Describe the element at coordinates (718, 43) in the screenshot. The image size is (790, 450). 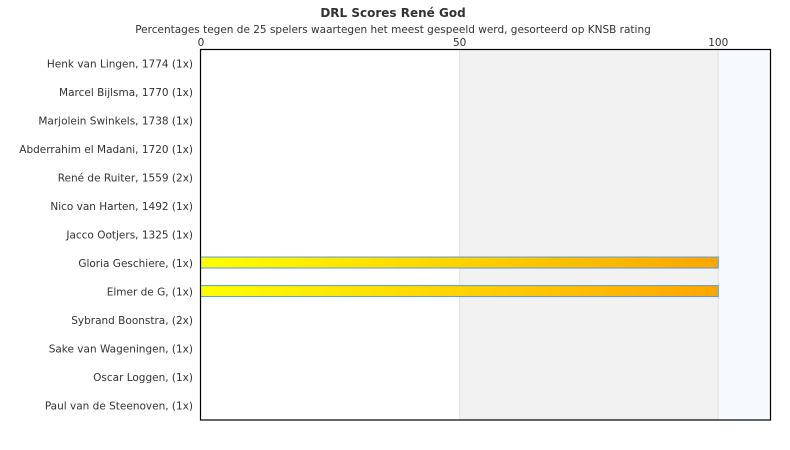
I see `x-tick-label: 100` at that location.